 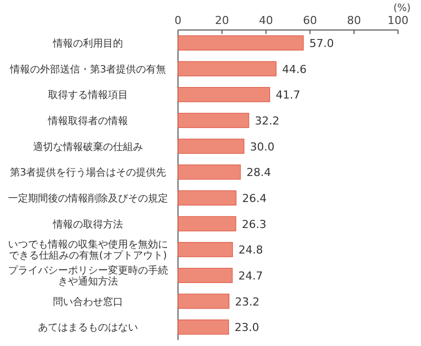 What do you see at coordinates (254, 224) in the screenshot?
I see `data-label: 26.3` at bounding box center [254, 224].